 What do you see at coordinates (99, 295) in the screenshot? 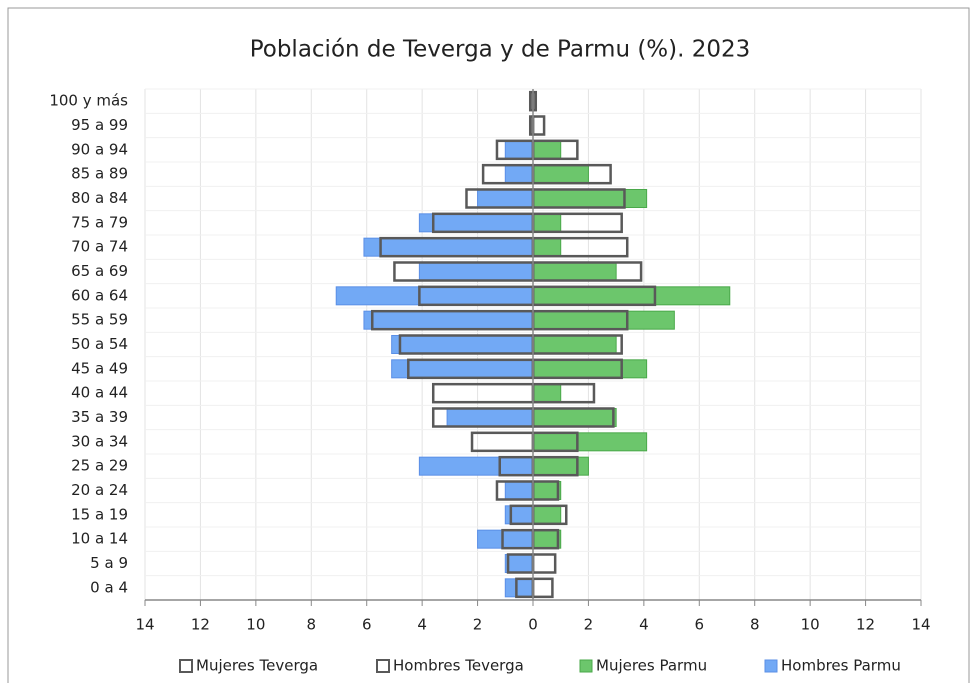
I see `y-tick-label: 60 a 64` at bounding box center [99, 295].